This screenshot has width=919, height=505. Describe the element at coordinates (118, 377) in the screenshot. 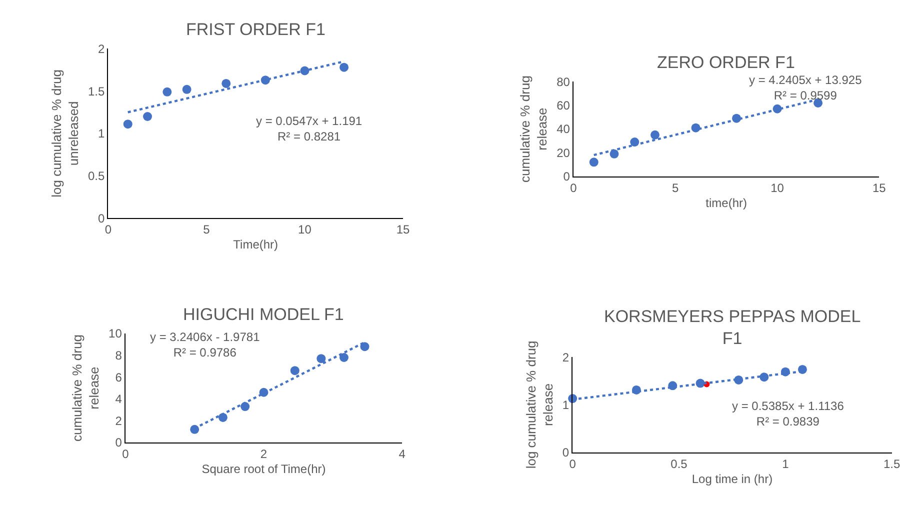

I see `y-tick-label: 6` at that location.